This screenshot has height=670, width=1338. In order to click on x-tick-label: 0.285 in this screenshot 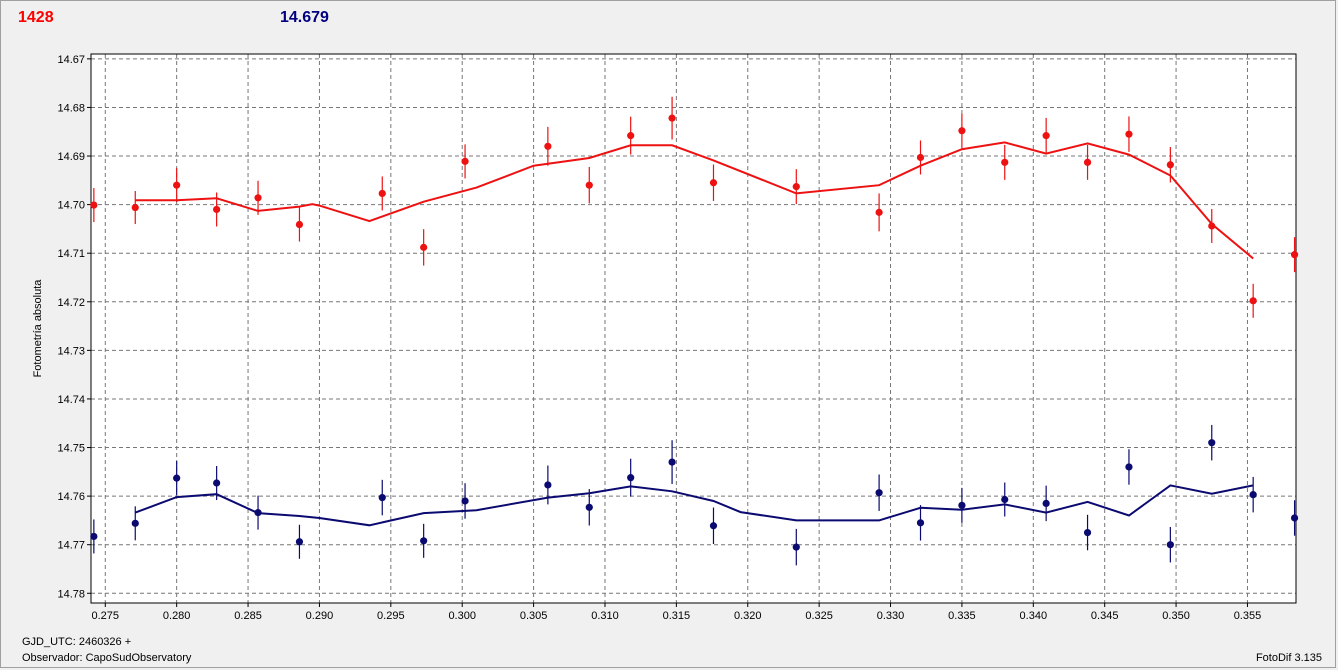, I will do `click(248, 616)`.